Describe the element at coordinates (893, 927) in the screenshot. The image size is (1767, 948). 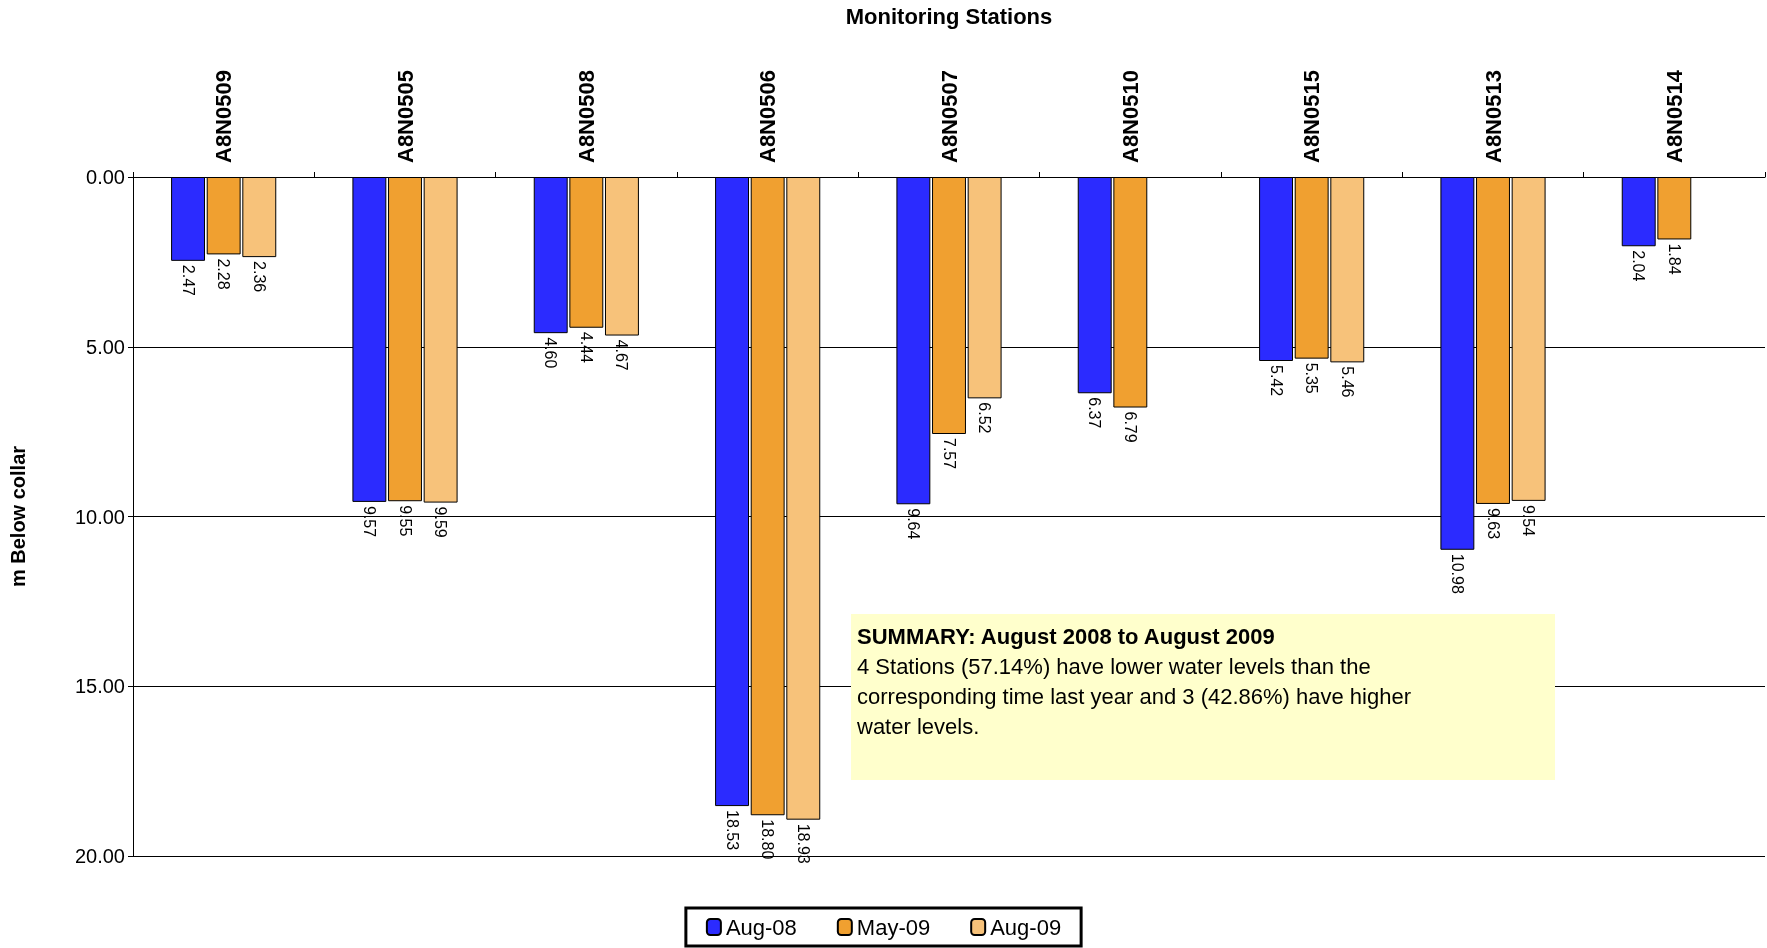
I see `legend-label: May-09` at that location.